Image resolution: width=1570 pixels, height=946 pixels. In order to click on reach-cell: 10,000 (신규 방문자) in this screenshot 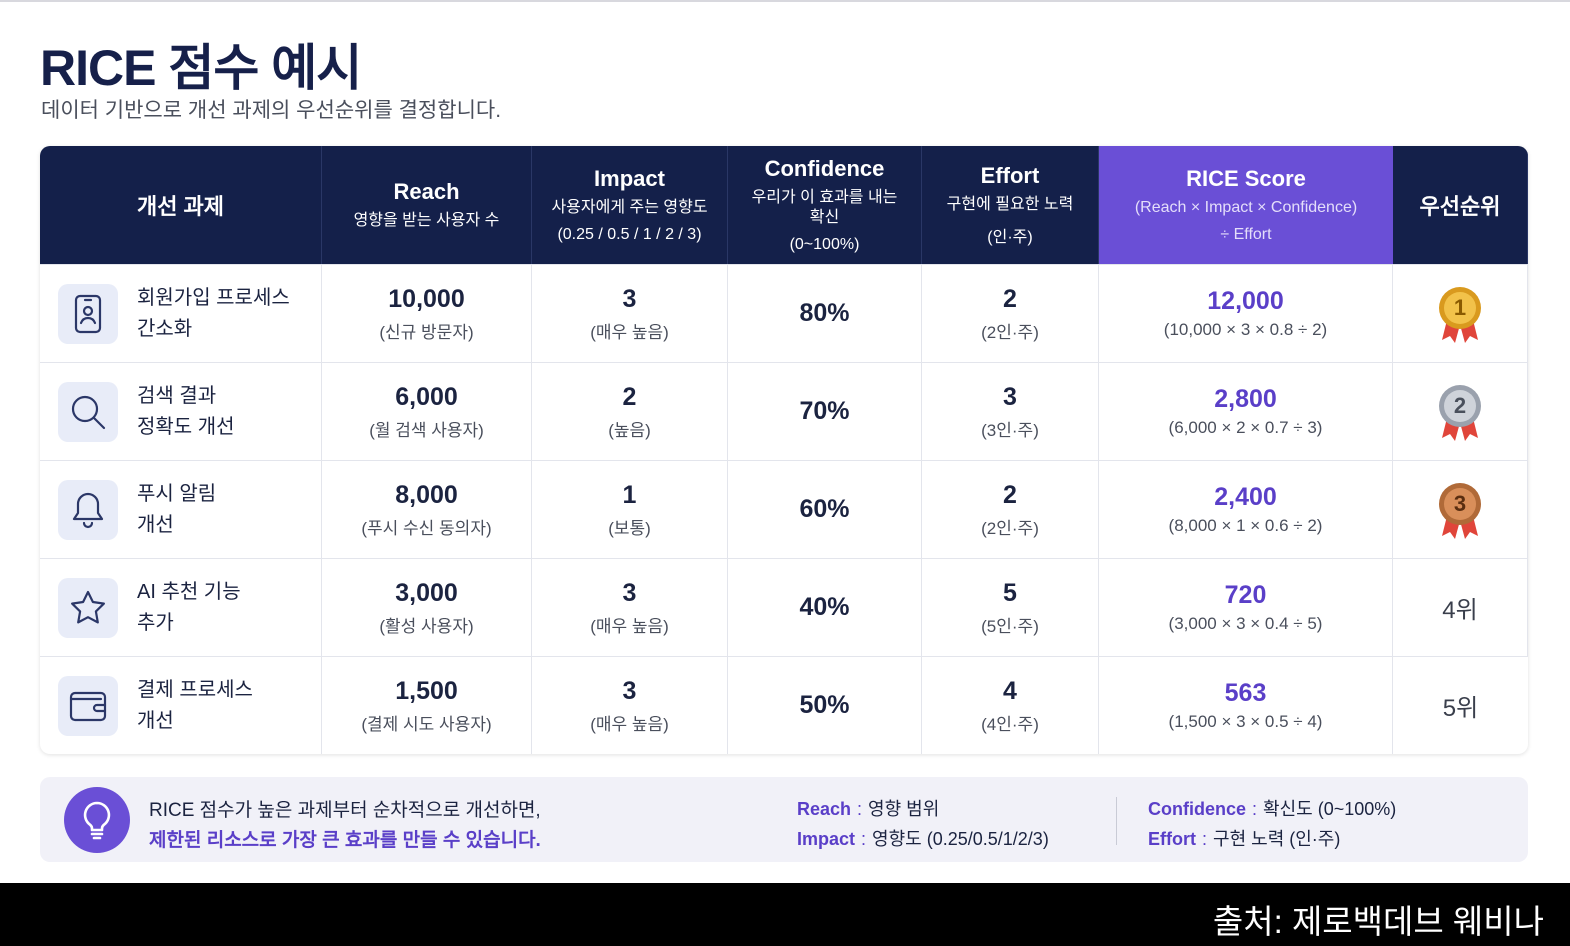, I will do `click(427, 313)`.